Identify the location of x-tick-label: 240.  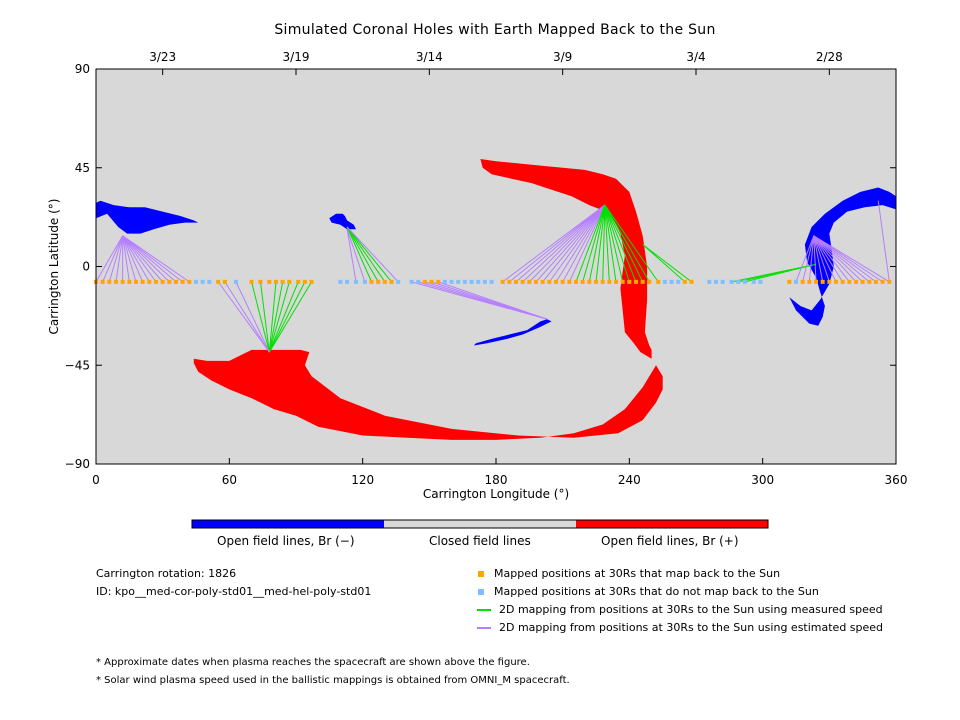
(629, 480).